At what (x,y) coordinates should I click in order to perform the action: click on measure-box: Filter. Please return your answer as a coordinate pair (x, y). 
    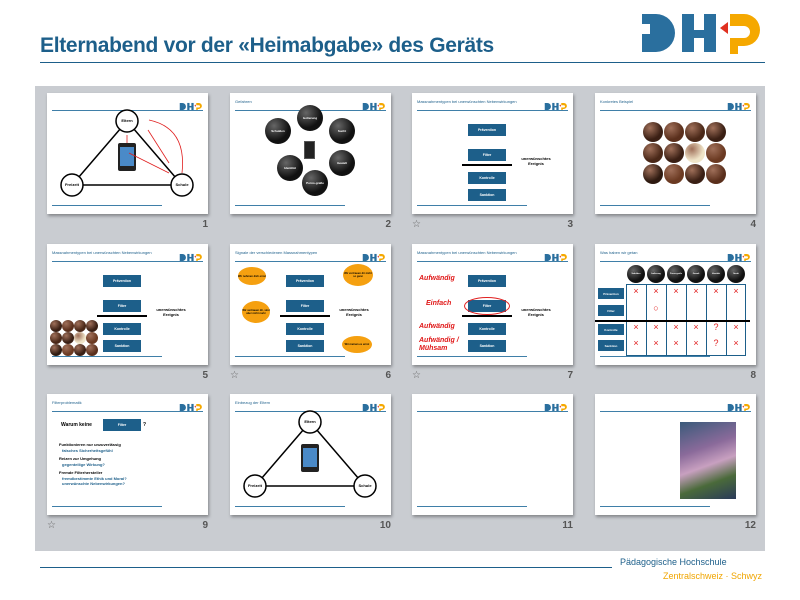
    Looking at the image, I should click on (305, 306).